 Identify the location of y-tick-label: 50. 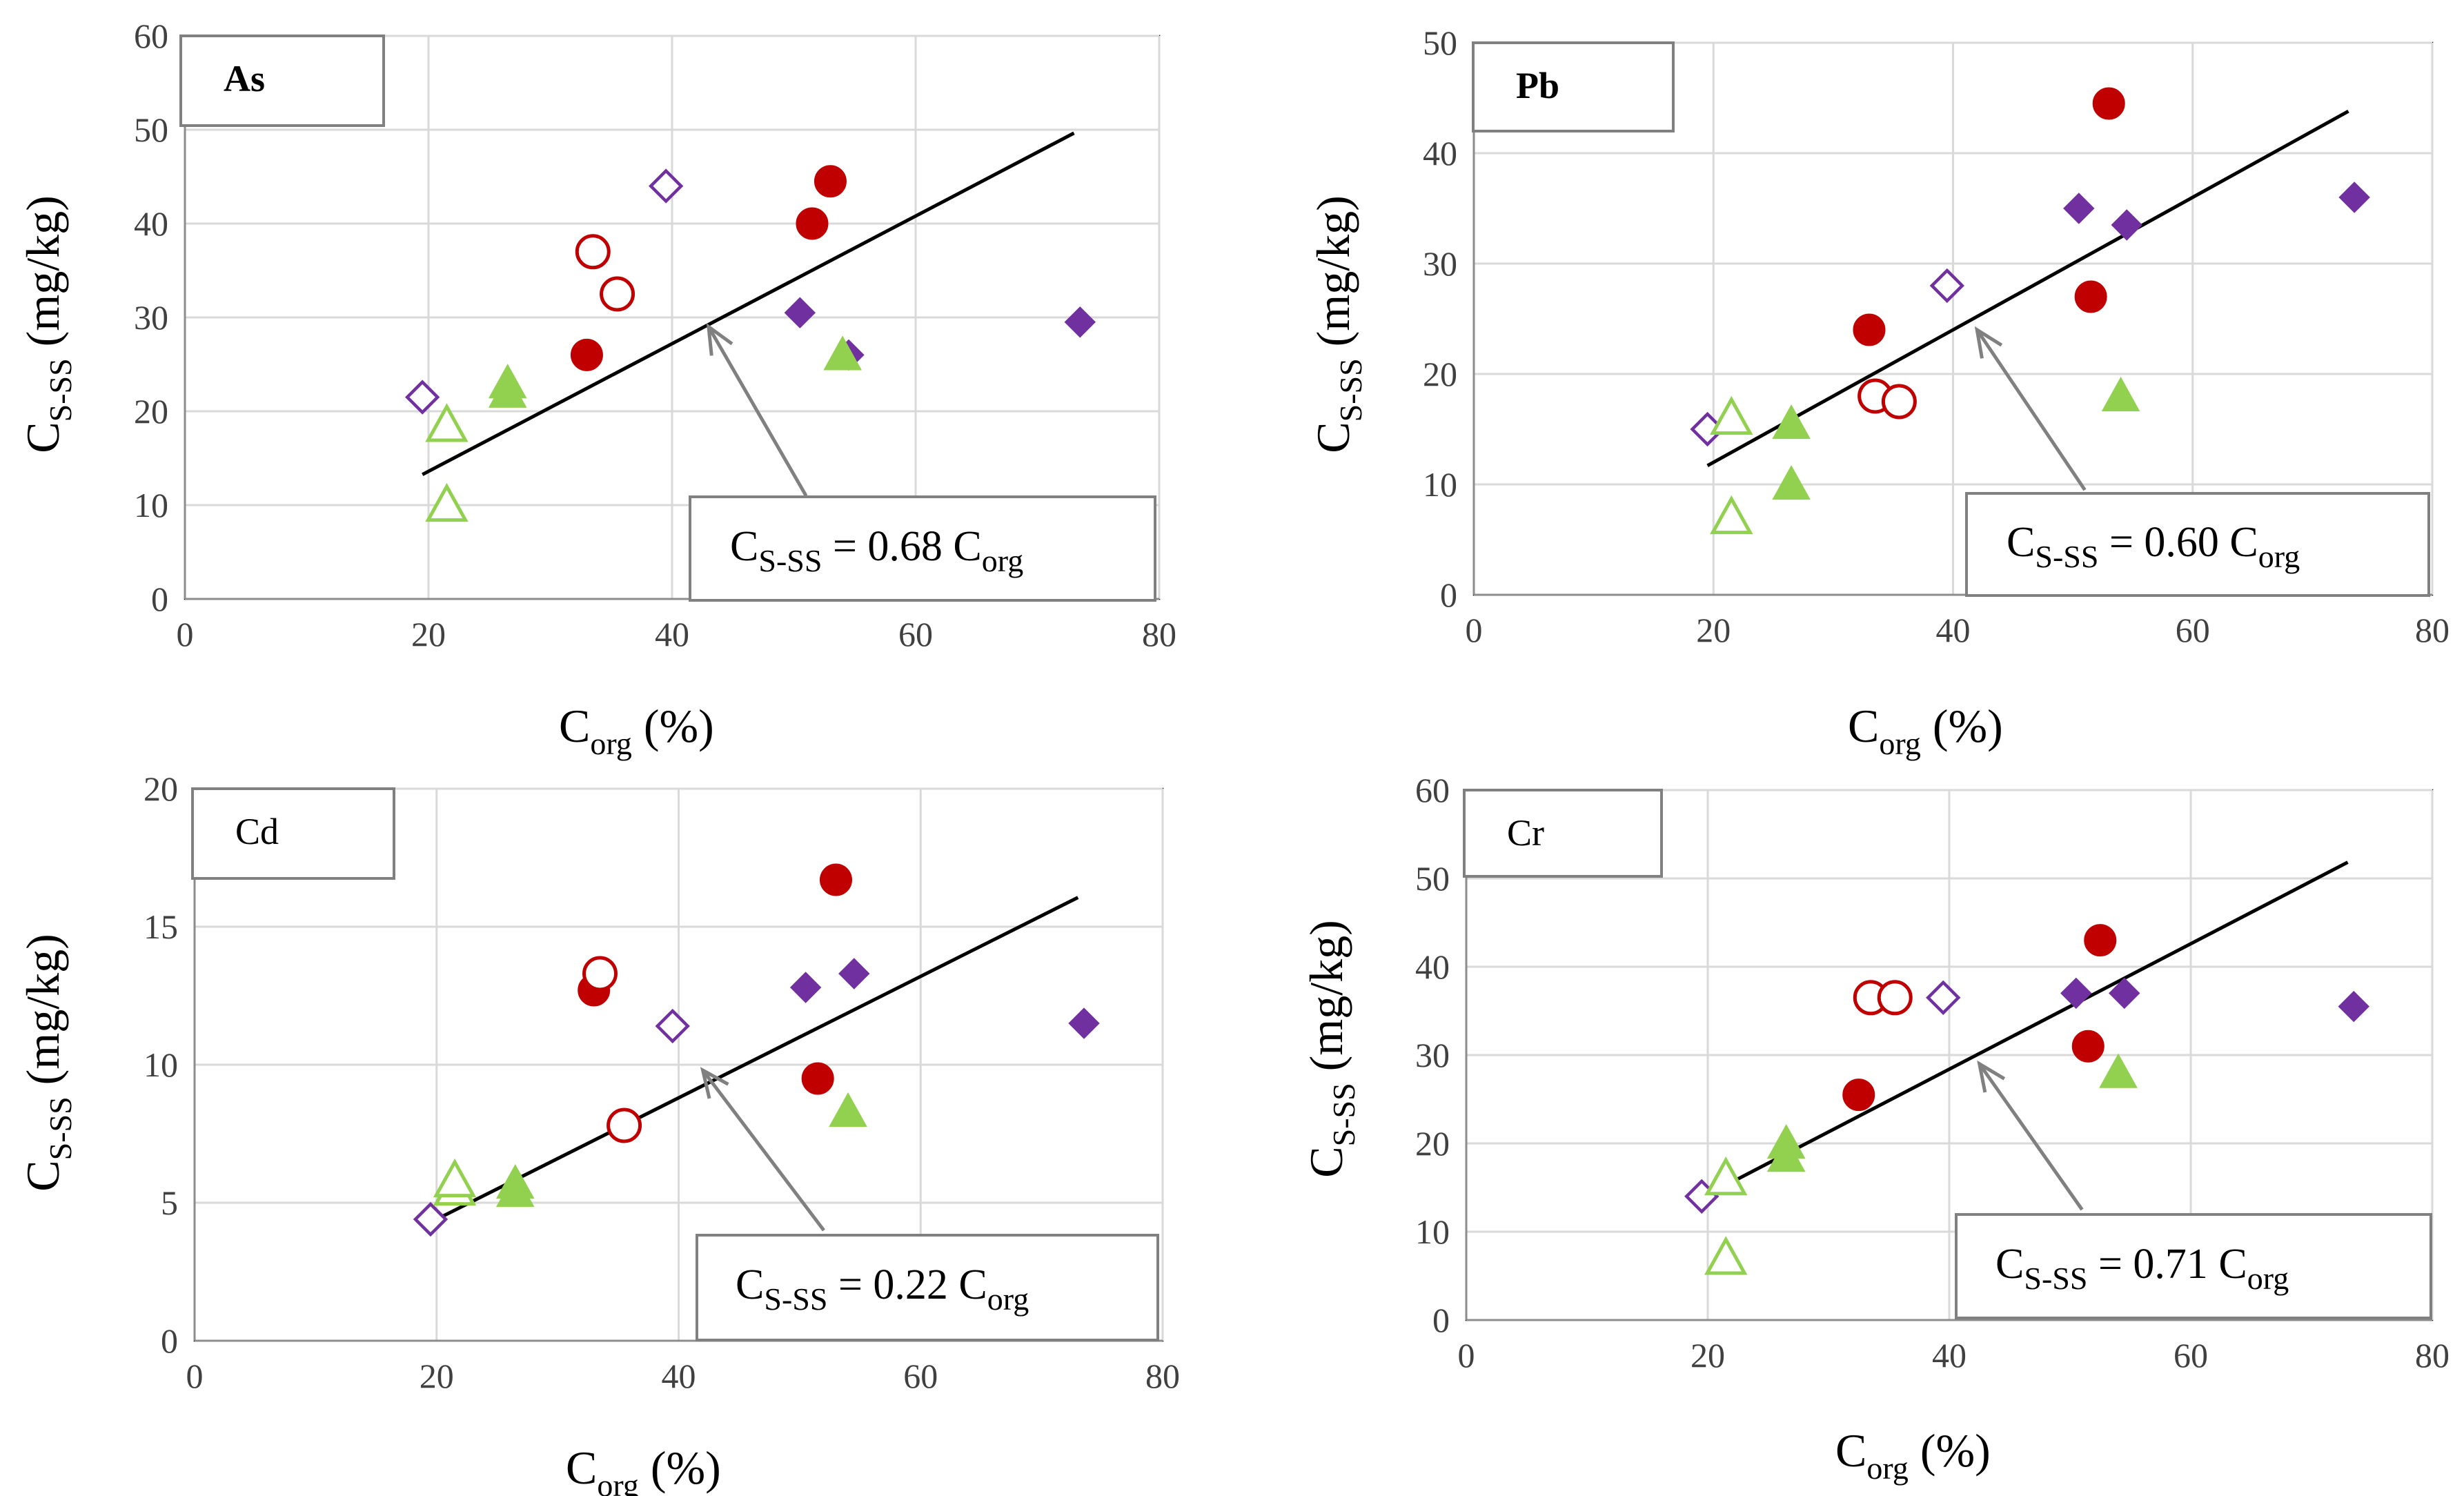
(1432, 878).